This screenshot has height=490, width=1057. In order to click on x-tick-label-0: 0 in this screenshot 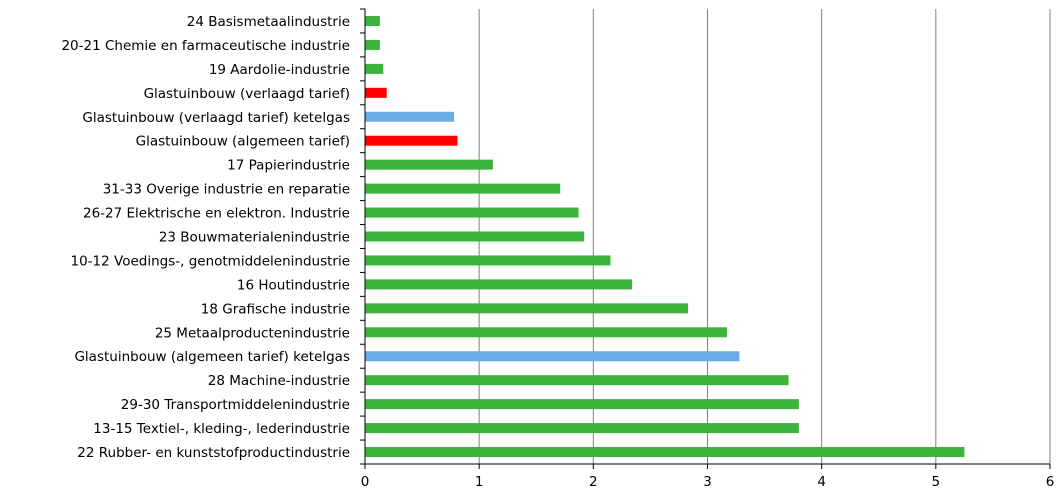, I will do `click(365, 482)`.